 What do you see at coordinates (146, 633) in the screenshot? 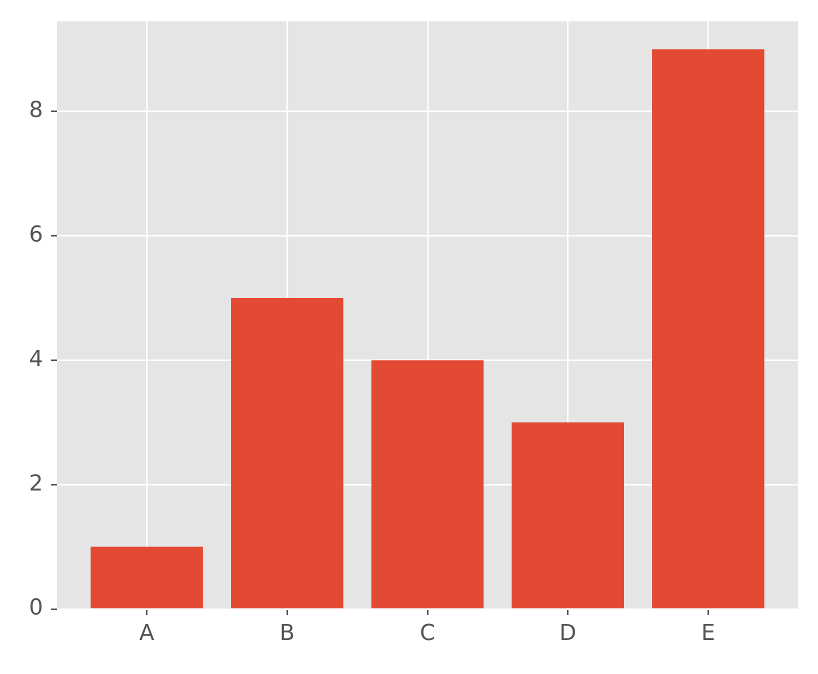
I see `x-tick-label: A` at bounding box center [146, 633].